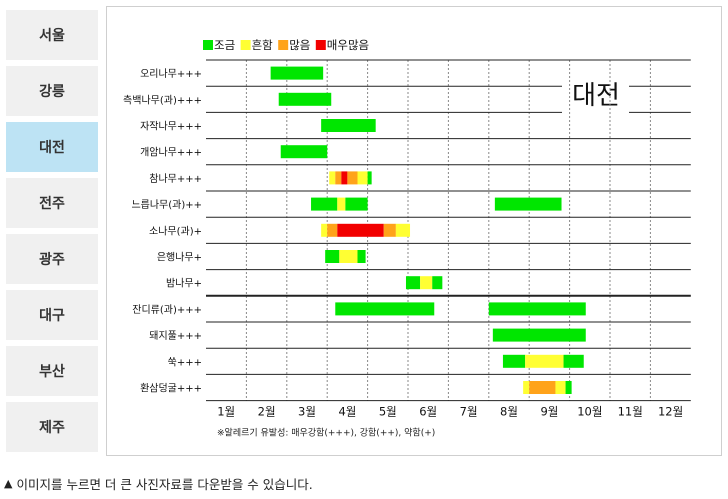  I want to click on city-tab-3: 전주, so click(52, 203).